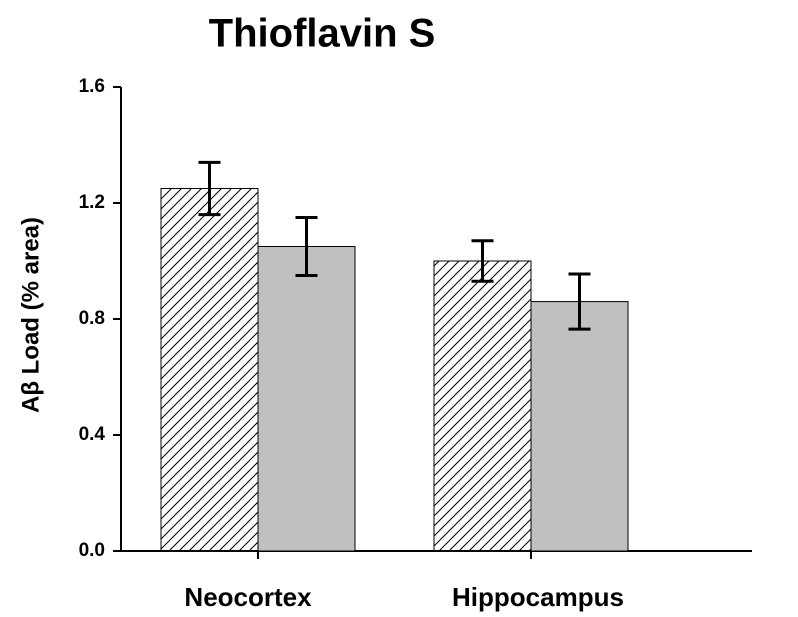 The width and height of the screenshot is (798, 617). I want to click on y-tick-label: 1.2, so click(92, 202).